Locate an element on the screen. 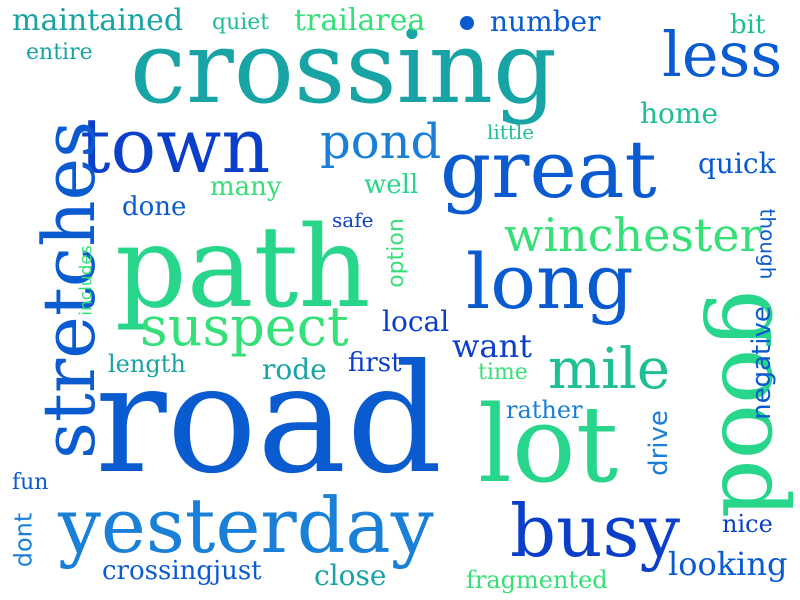  word-drive: drive is located at coordinates (658, 443).